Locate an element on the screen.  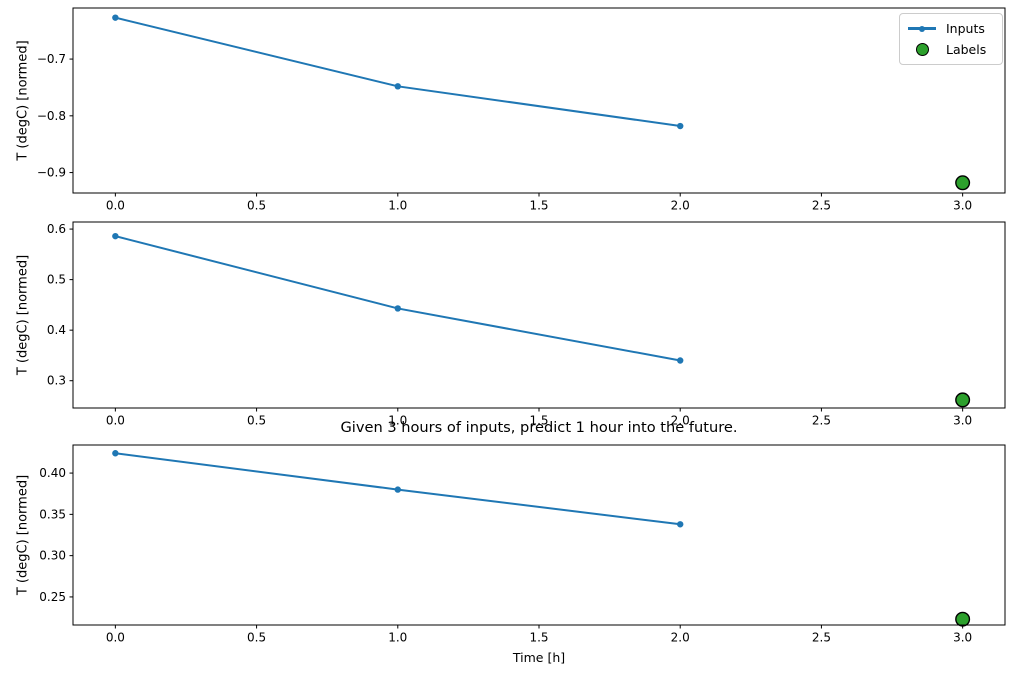
y-tick-label: −0.9 is located at coordinates (51, 173).